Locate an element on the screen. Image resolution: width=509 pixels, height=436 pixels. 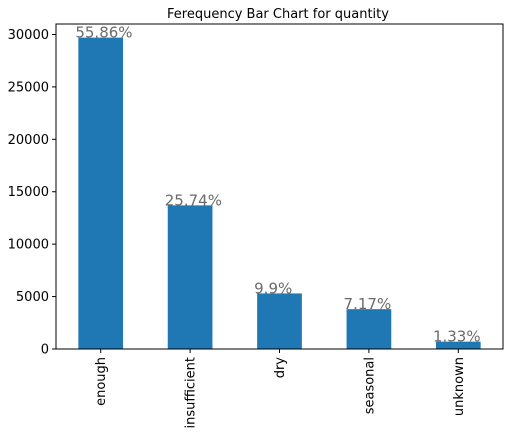
bar-unknown is located at coordinates (458, 345).